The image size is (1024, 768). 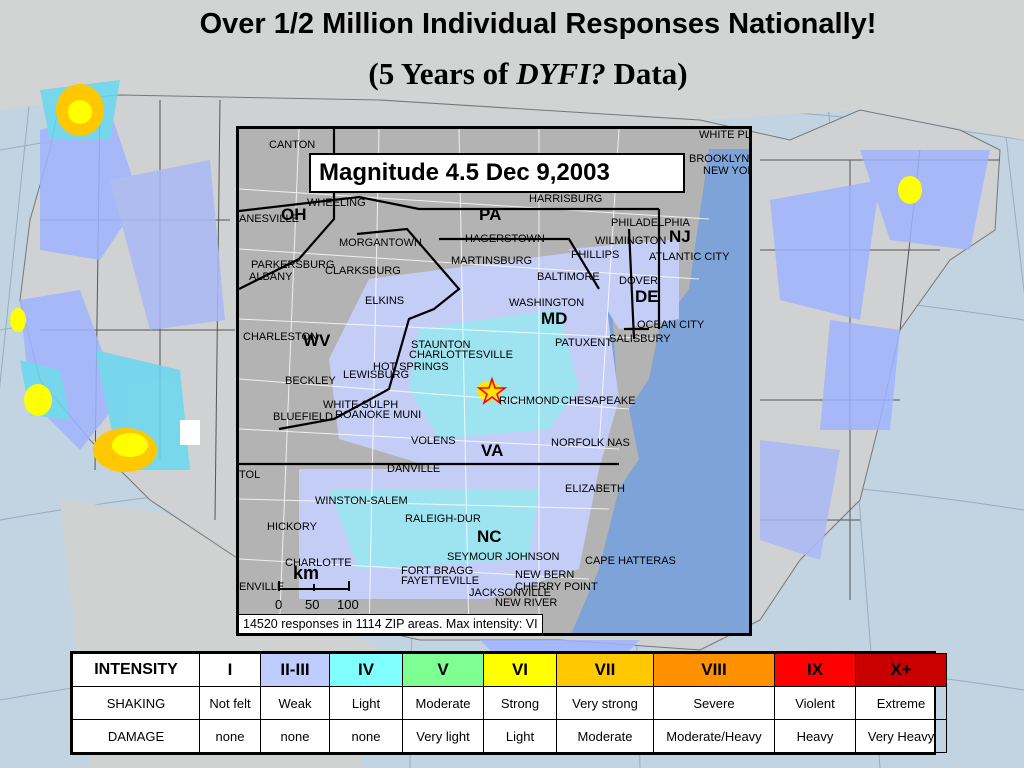 What do you see at coordinates (605, 703) in the screenshot?
I see `shaking-cell: Very strong` at bounding box center [605, 703].